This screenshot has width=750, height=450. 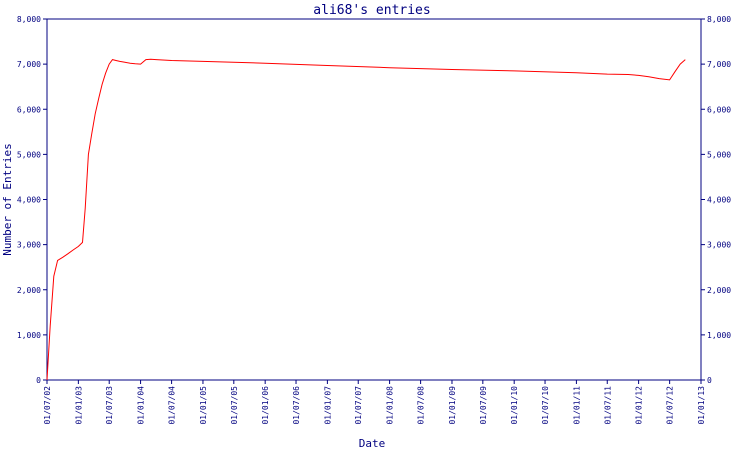 I want to click on y-tick-label-left: 8,000, so click(x=29, y=19).